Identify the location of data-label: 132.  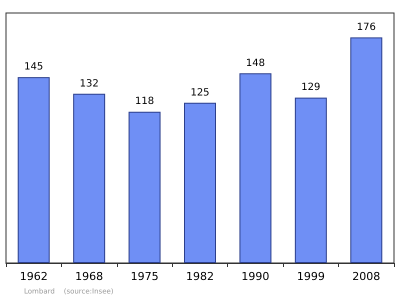
(89, 84).